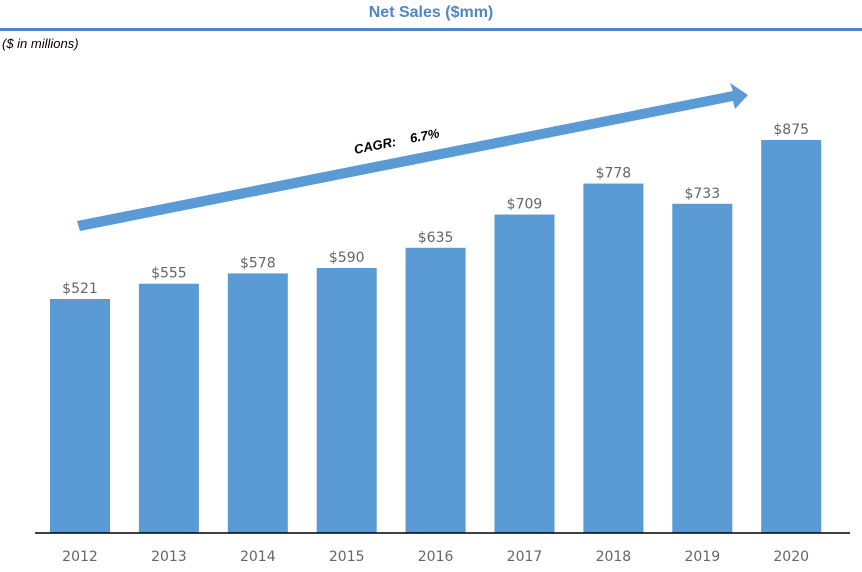 The width and height of the screenshot is (862, 572). I want to click on data-label: $635, so click(436, 238).